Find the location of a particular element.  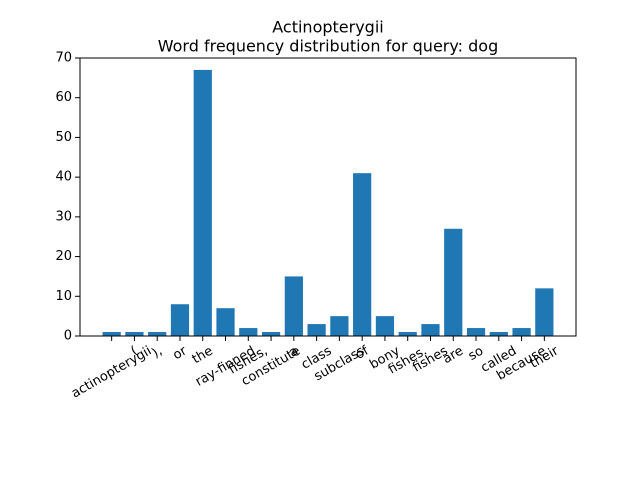

y-tick-label: 50 is located at coordinates (63, 137).